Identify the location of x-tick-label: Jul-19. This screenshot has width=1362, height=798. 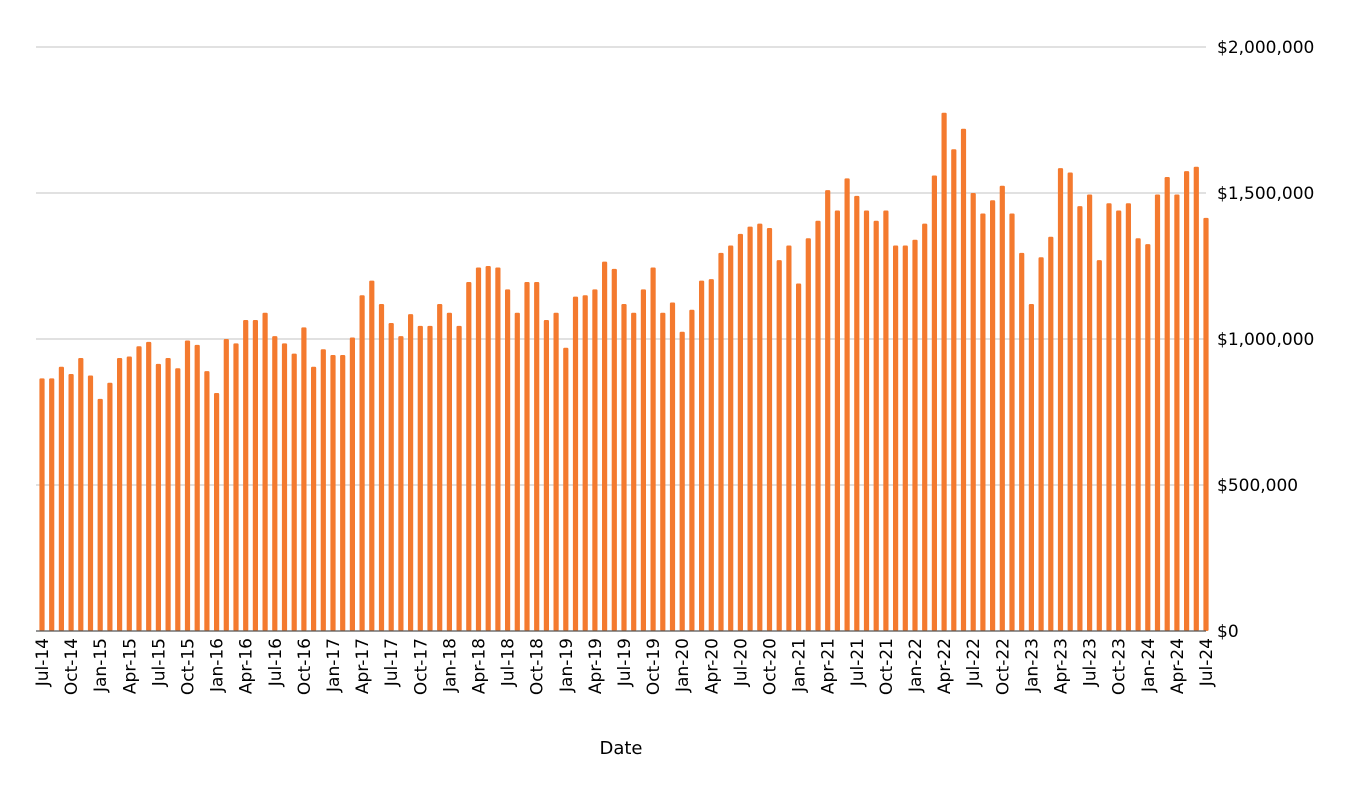
(625, 662).